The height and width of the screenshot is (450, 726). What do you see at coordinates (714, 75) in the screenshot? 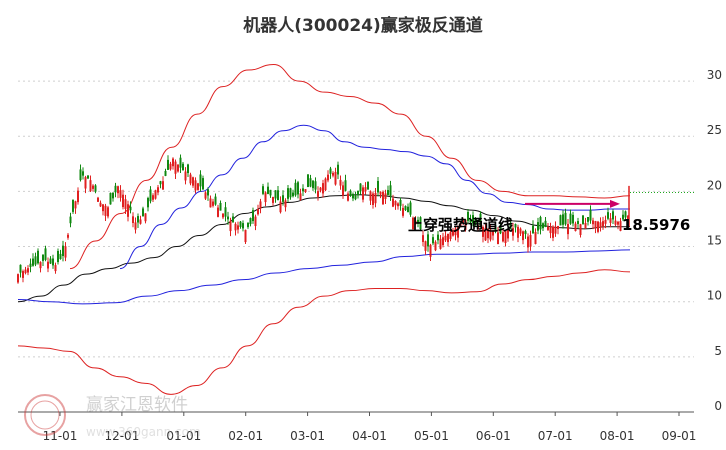
I see `y-tick-label: 30` at bounding box center [714, 75].